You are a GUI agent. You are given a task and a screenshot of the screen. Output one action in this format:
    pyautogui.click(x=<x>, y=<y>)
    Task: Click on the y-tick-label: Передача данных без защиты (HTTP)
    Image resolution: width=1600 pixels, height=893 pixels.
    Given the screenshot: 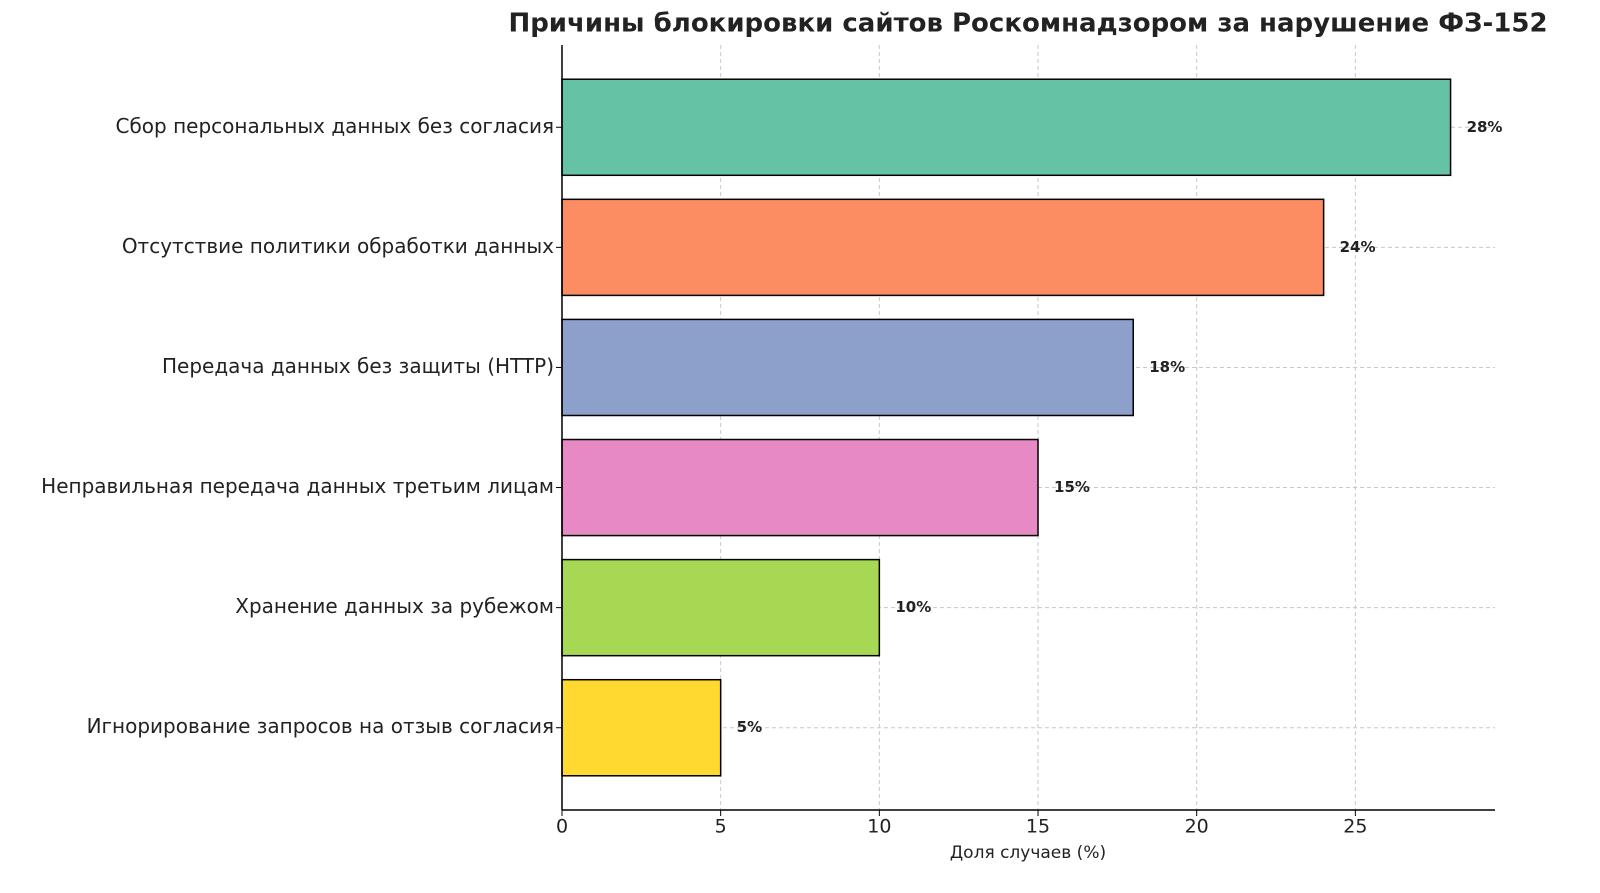 What is the action you would take?
    pyautogui.click(x=358, y=366)
    